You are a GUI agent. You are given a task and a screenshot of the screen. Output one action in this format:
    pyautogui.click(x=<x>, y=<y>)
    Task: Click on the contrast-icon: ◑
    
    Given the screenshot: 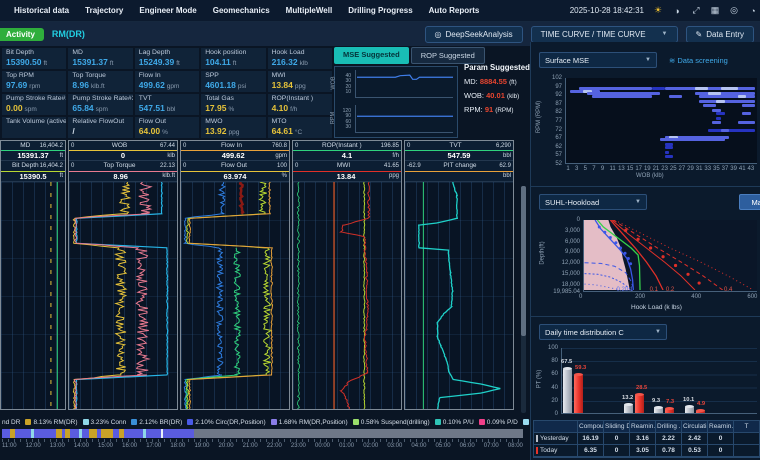 What is the action you would take?
    pyautogui.click(x=677, y=10)
    